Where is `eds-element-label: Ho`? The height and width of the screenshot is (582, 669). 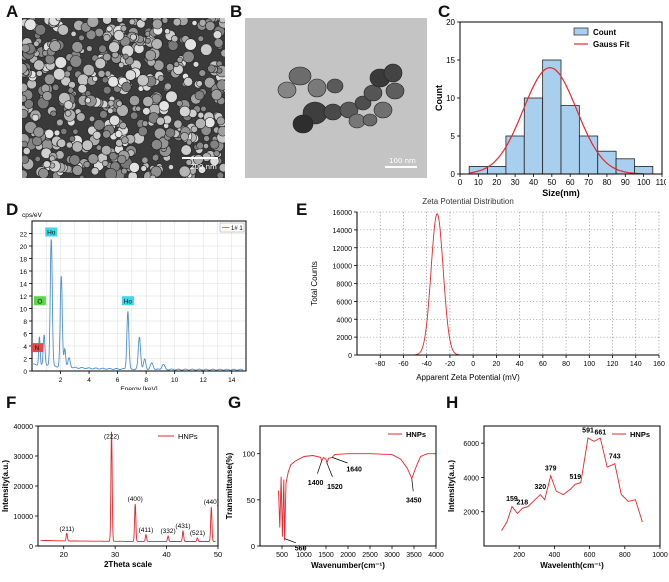
eds-element-label: Ho is located at coordinates (51, 233).